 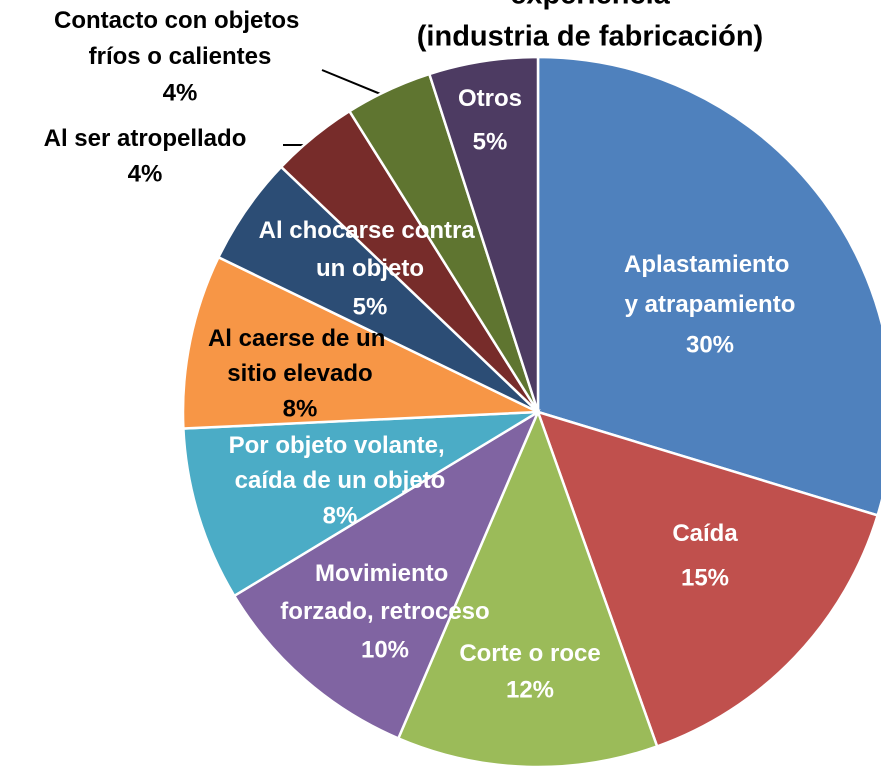 What do you see at coordinates (340, 463) in the screenshot?
I see `slice-label: Por objeto volante, caída de un objeto` at bounding box center [340, 463].